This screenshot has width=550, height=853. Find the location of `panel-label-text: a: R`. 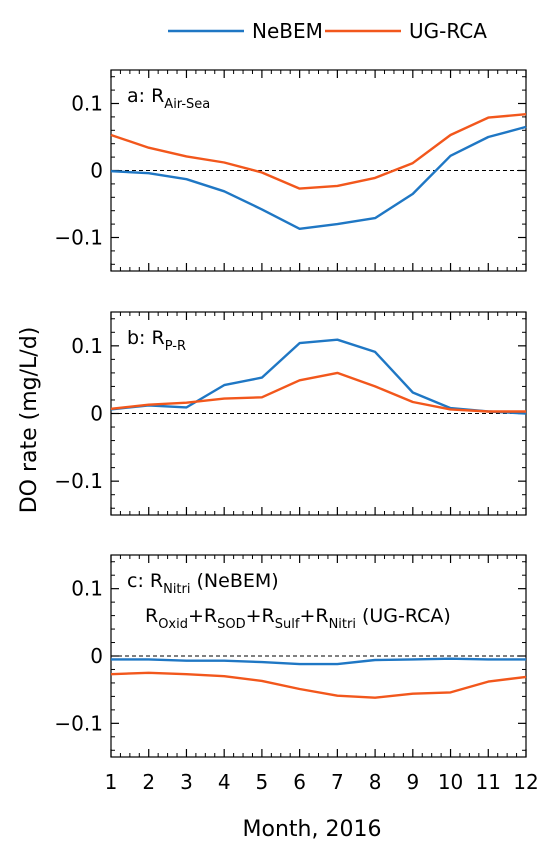

panel-label-text: a: R is located at coordinates (145, 96).